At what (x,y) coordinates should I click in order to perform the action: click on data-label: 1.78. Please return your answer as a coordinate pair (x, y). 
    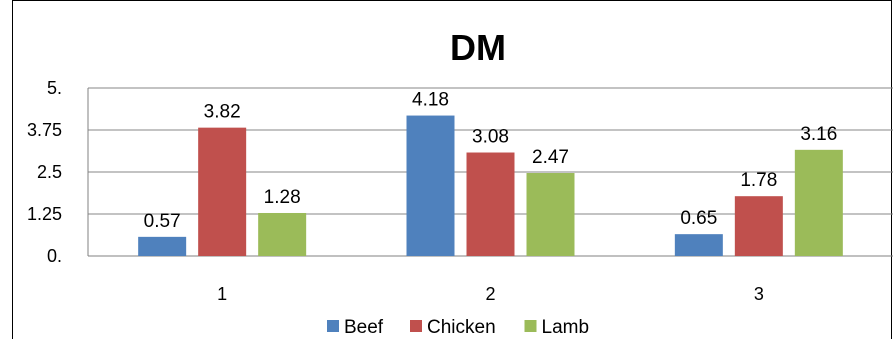
    Looking at the image, I should click on (758, 180).